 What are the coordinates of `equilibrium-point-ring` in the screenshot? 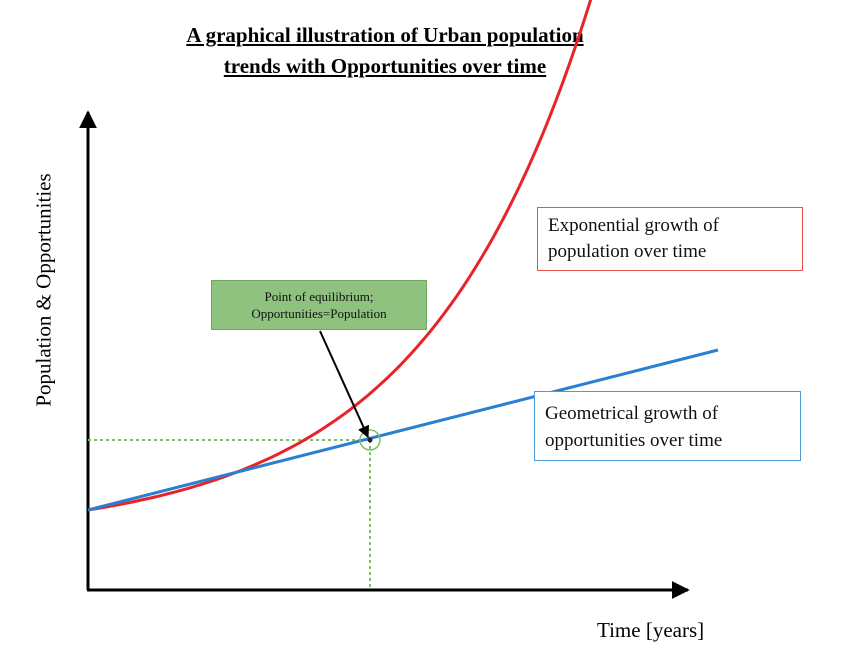 It's located at (370, 440).